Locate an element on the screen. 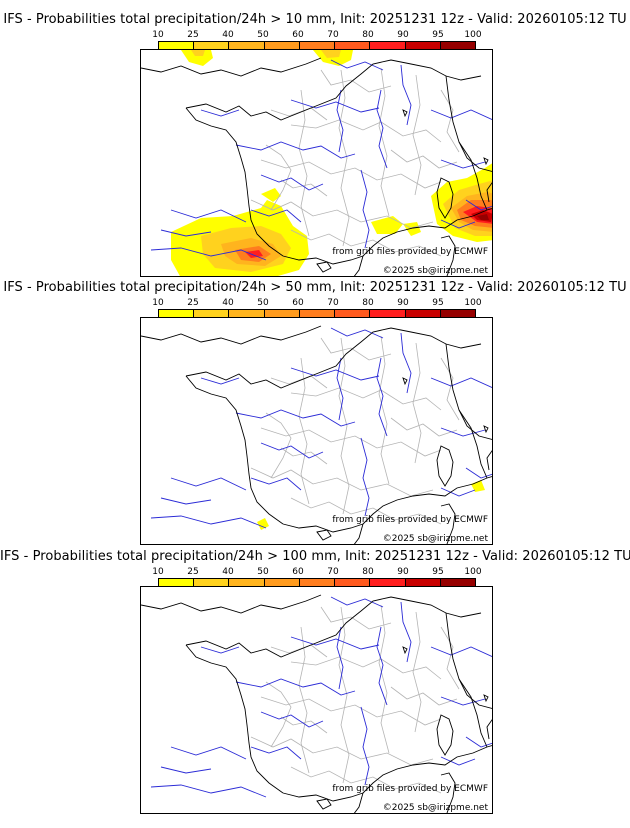 The height and width of the screenshot is (828, 630). precip-field-northwest is located at coordinates (197, 58).